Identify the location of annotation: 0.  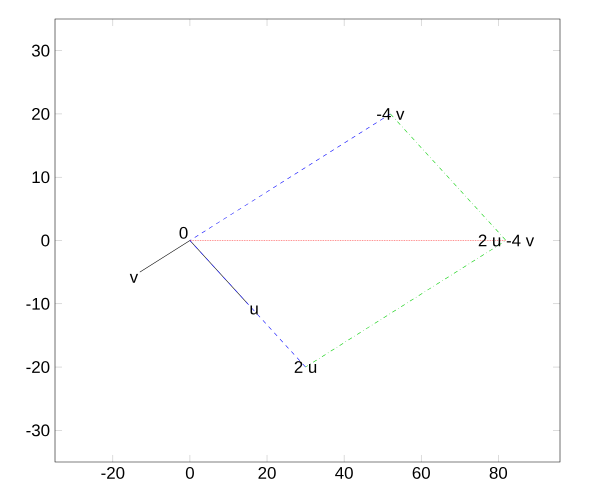
(184, 232).